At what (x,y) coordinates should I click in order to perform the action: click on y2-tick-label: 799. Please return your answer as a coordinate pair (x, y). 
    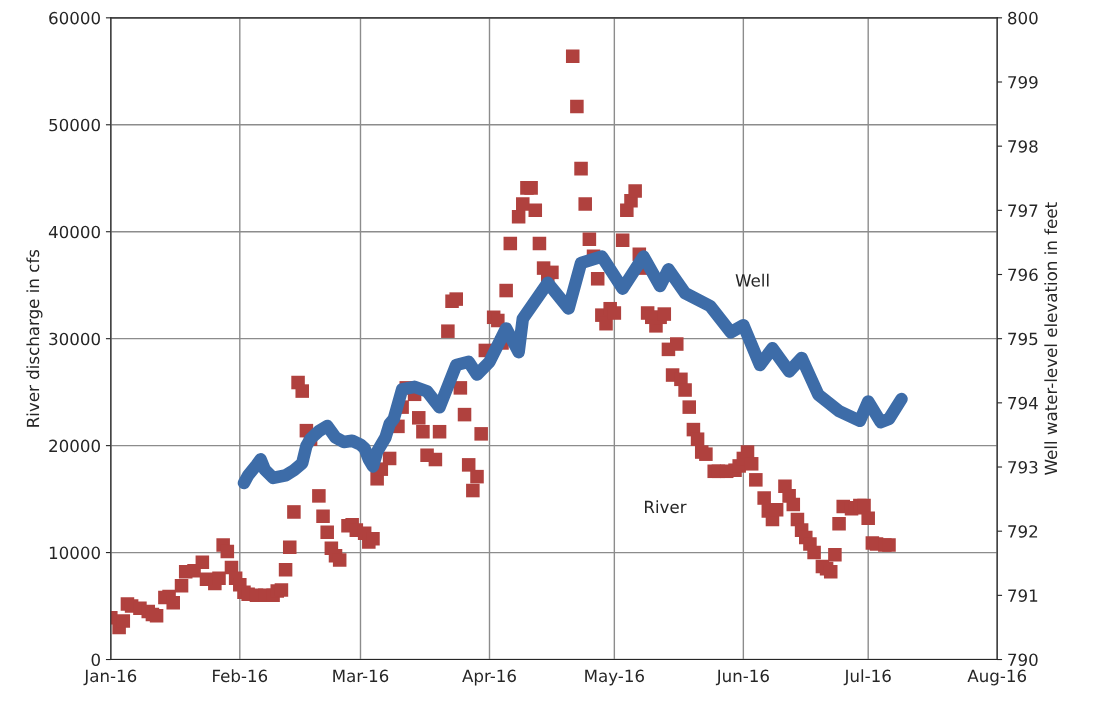
    Looking at the image, I should click on (1023, 82).